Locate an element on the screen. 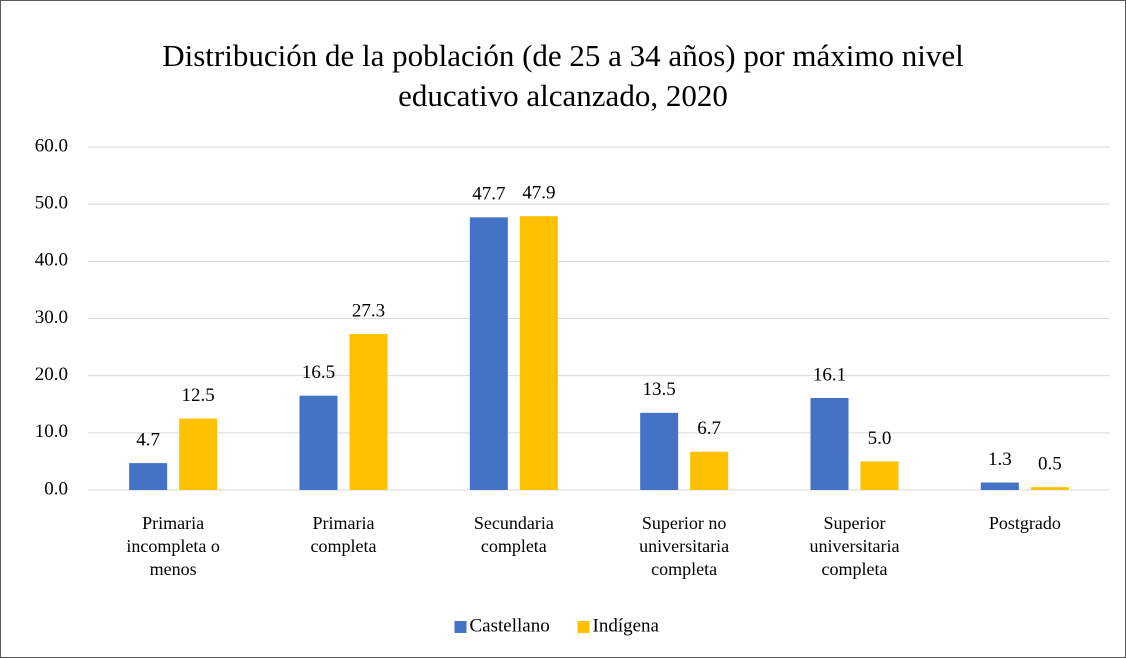 The height and width of the screenshot is (658, 1126). x-tick-label: Superior no universitaria completa is located at coordinates (684, 546).